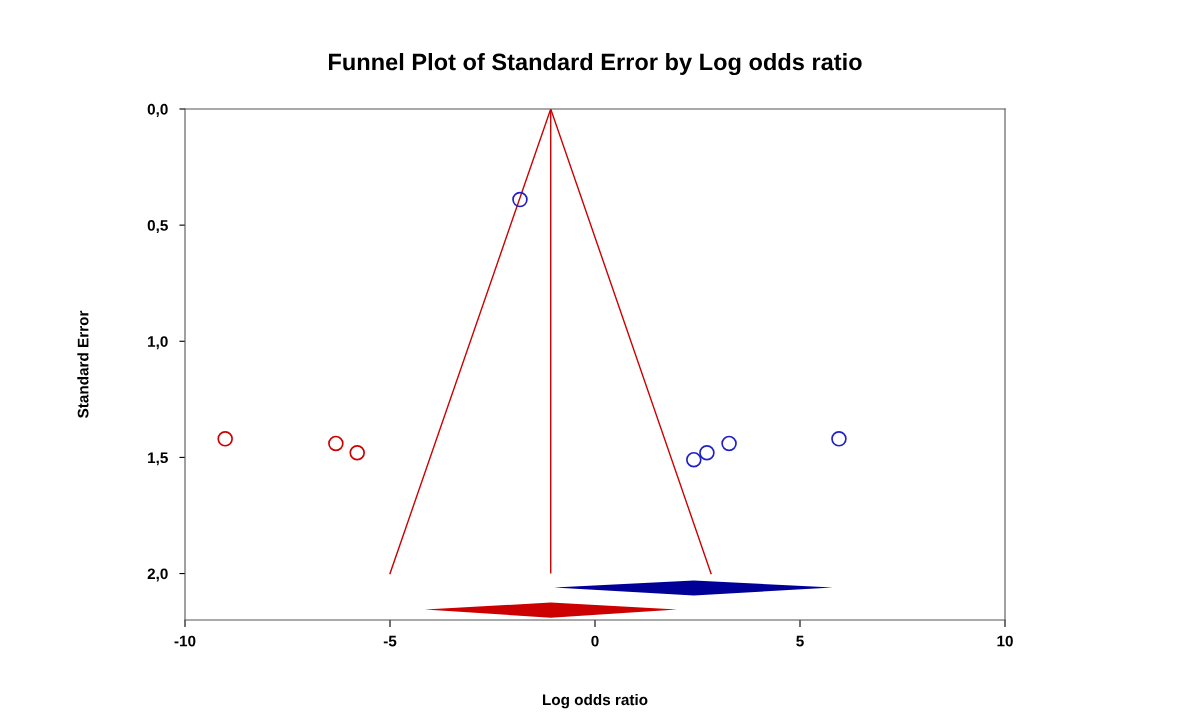  Describe the element at coordinates (800, 641) in the screenshot. I see `x-tick-label: 5` at that location.